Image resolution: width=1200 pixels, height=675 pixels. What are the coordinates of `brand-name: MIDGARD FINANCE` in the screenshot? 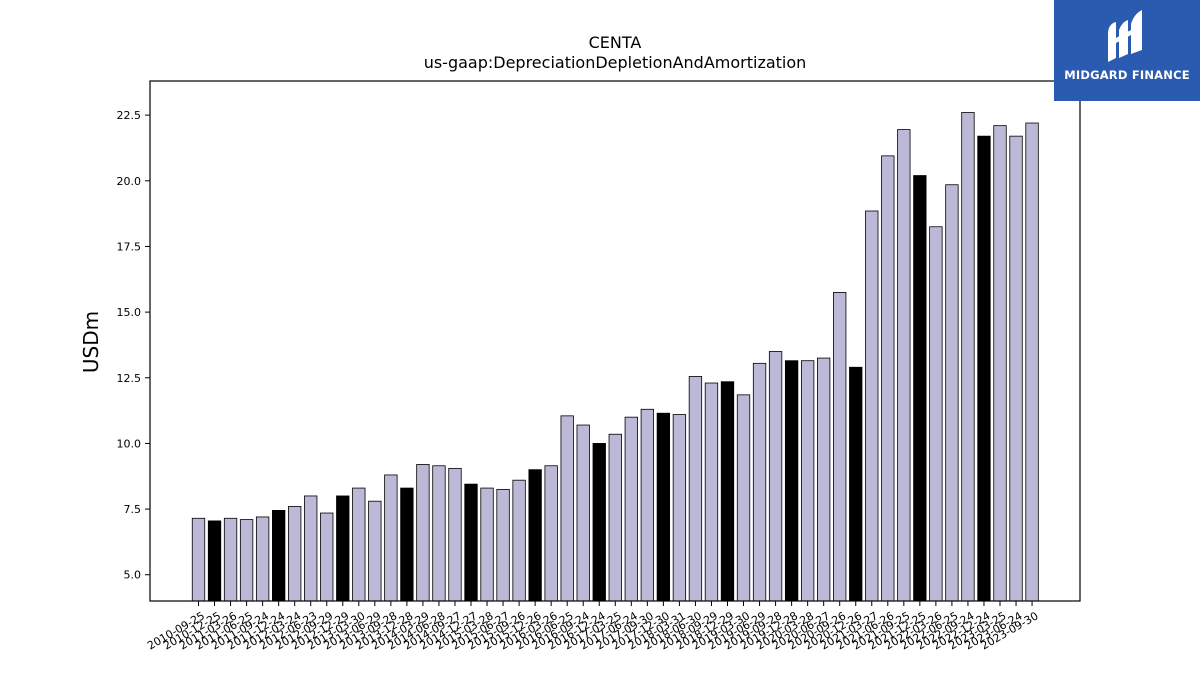 It's located at (1127, 75).